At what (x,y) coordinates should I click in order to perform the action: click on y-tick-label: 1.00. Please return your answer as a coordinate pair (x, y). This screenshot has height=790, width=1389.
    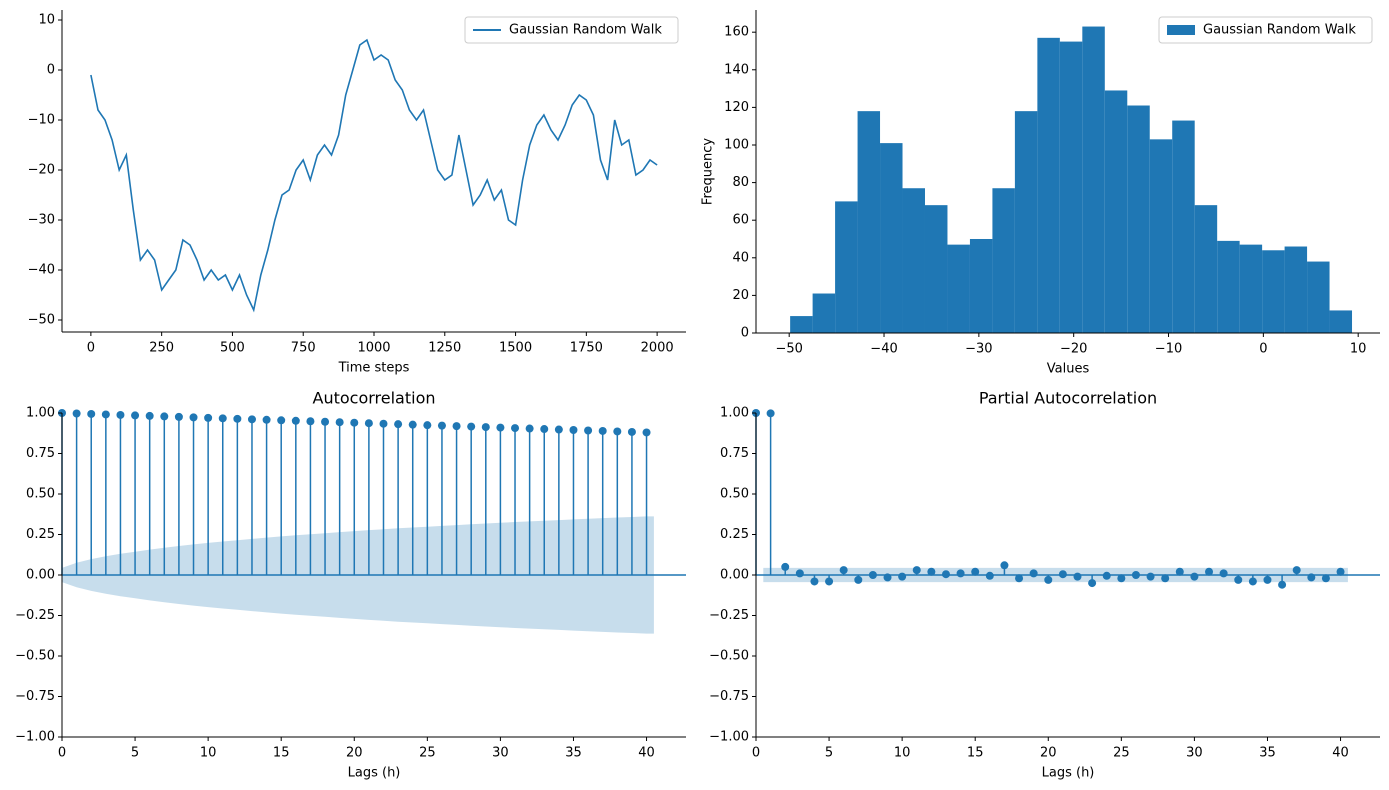
    Looking at the image, I should click on (40, 413).